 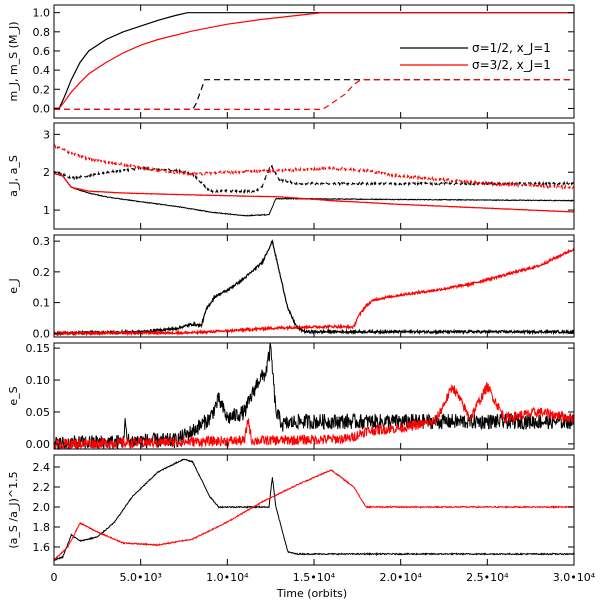 I want to click on y-tick-label-ratio: 1.6, so click(x=42, y=547).